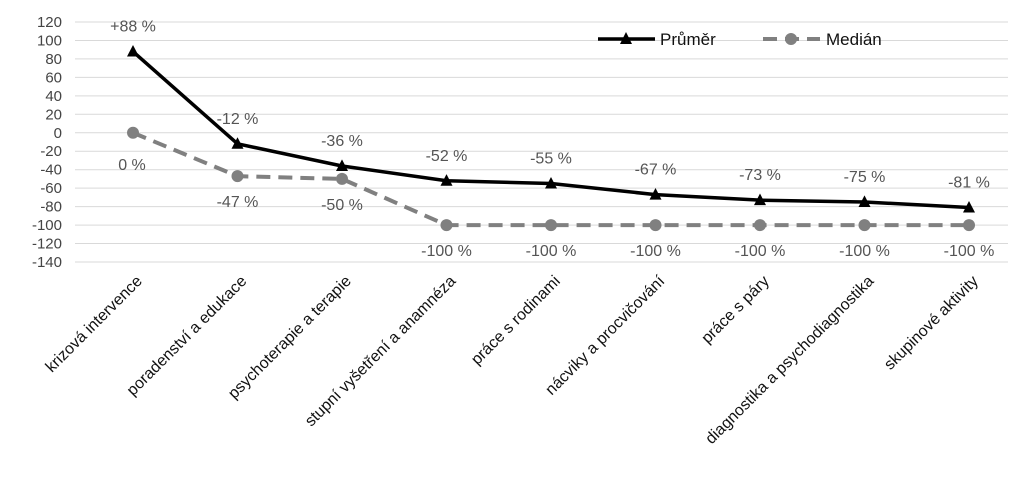 Image resolution: width=1018 pixels, height=499 pixels. What do you see at coordinates (133, 27) in the screenshot?
I see `mean-data-label: +88 %` at bounding box center [133, 27].